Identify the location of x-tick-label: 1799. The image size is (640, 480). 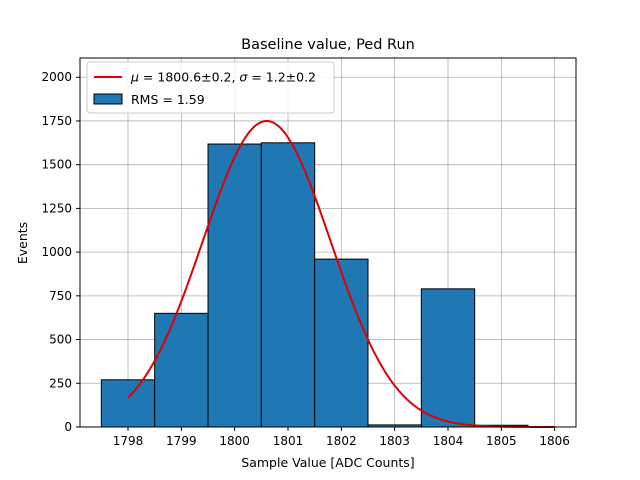
(181, 441).